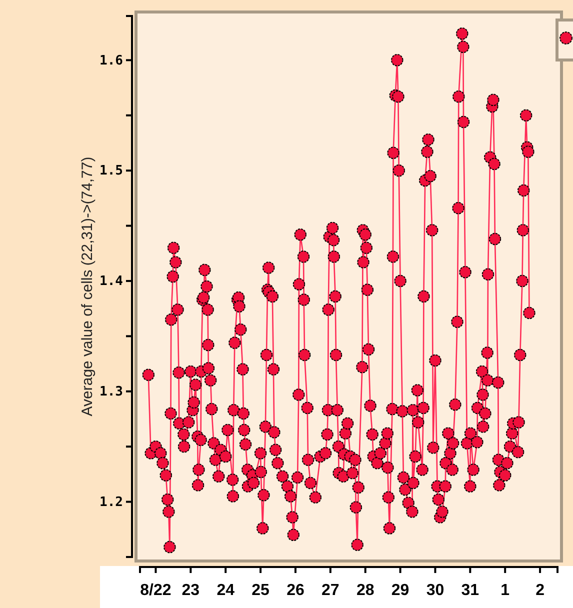 This screenshot has height=608, width=573. I want to click on y-tick-label: 1.3, so click(111, 392).